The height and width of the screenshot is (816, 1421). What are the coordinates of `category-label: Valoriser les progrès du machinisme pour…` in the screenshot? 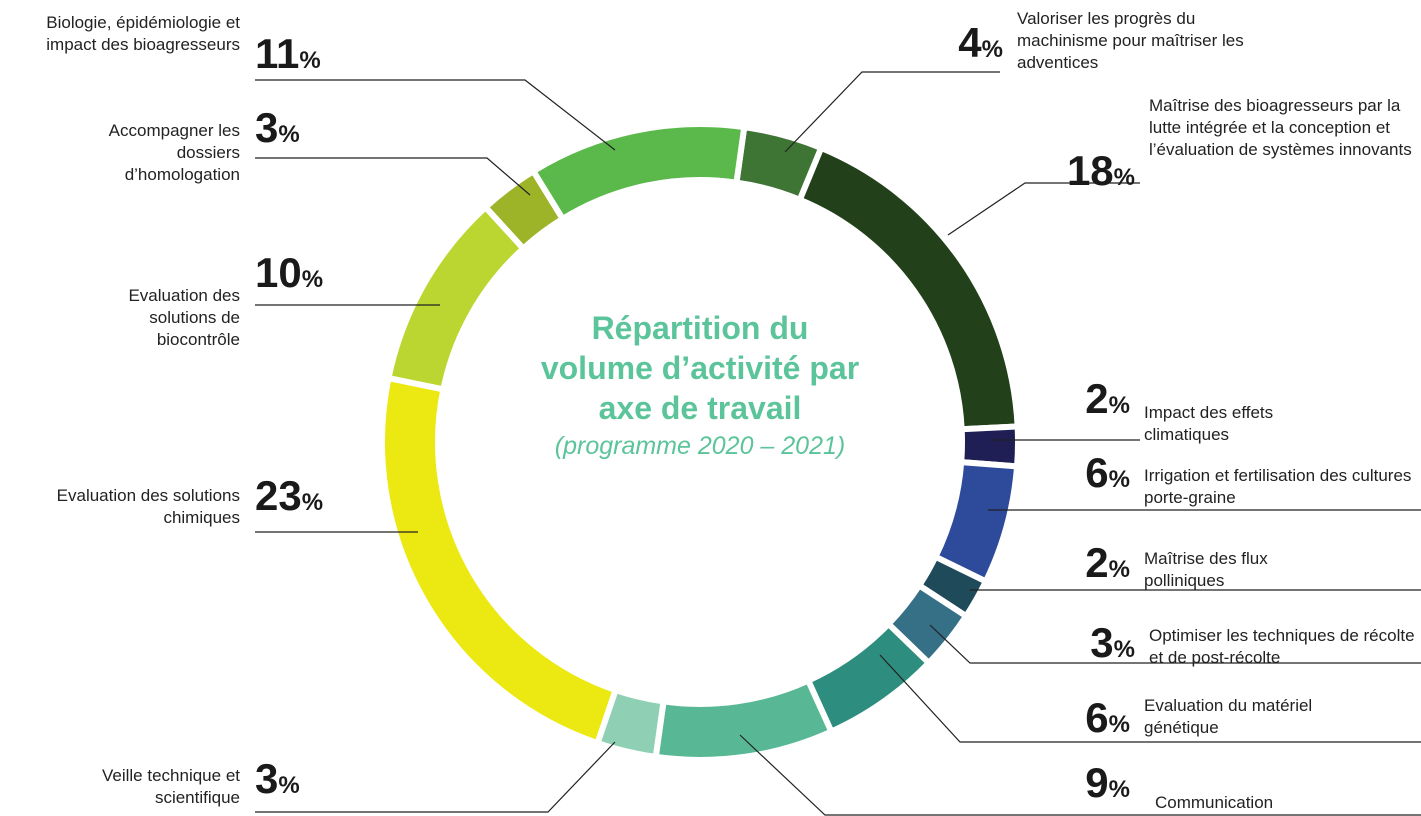 It's located at (1130, 40).